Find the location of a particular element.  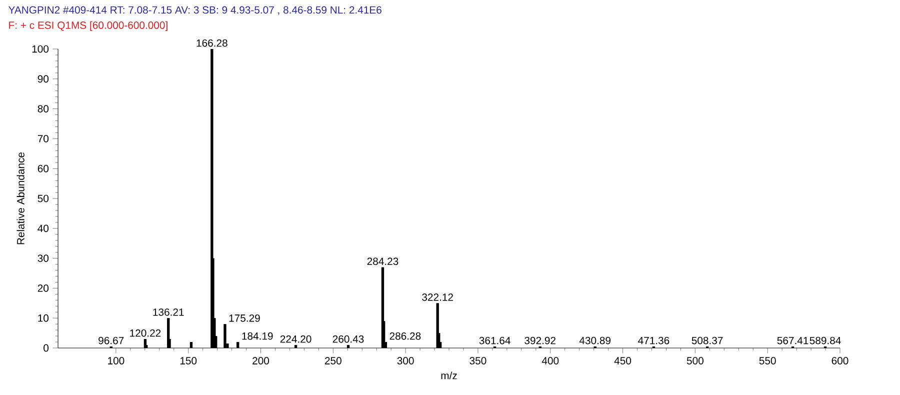

y-tick-label: 50 is located at coordinates (43, 198).